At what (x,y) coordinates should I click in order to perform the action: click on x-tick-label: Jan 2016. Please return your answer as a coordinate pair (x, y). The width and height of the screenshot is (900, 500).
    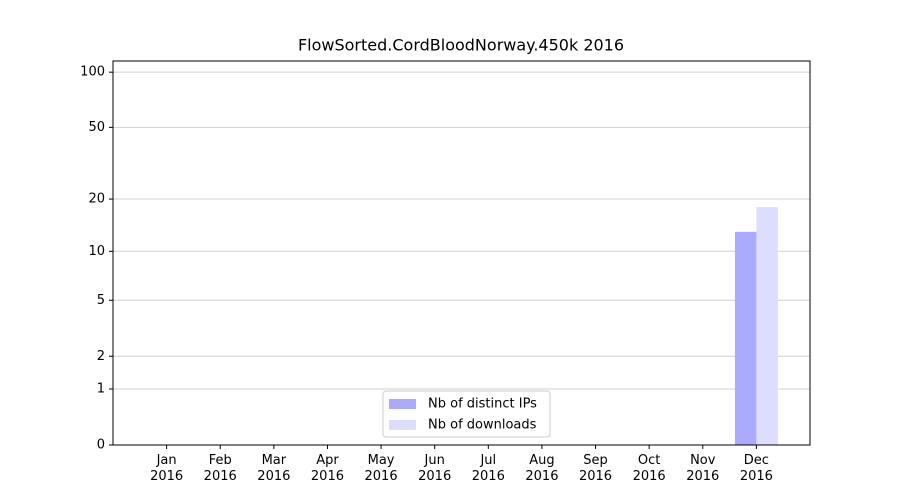
    Looking at the image, I should click on (167, 468).